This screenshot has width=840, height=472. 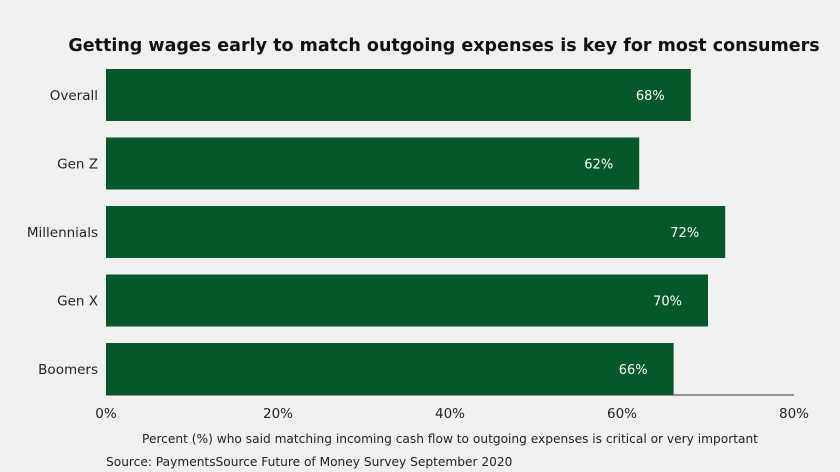 What do you see at coordinates (650, 96) in the screenshot?
I see `value-label-overall: 68%` at bounding box center [650, 96].